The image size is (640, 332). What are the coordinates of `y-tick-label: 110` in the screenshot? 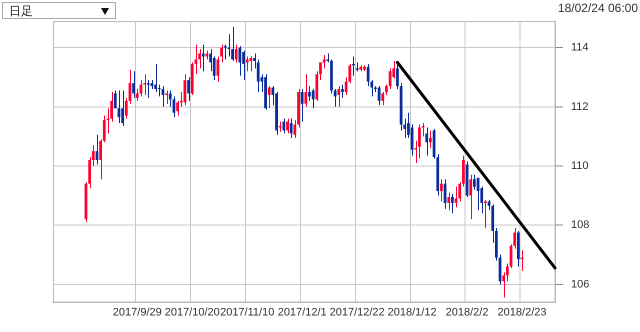 It's located at (580, 166).